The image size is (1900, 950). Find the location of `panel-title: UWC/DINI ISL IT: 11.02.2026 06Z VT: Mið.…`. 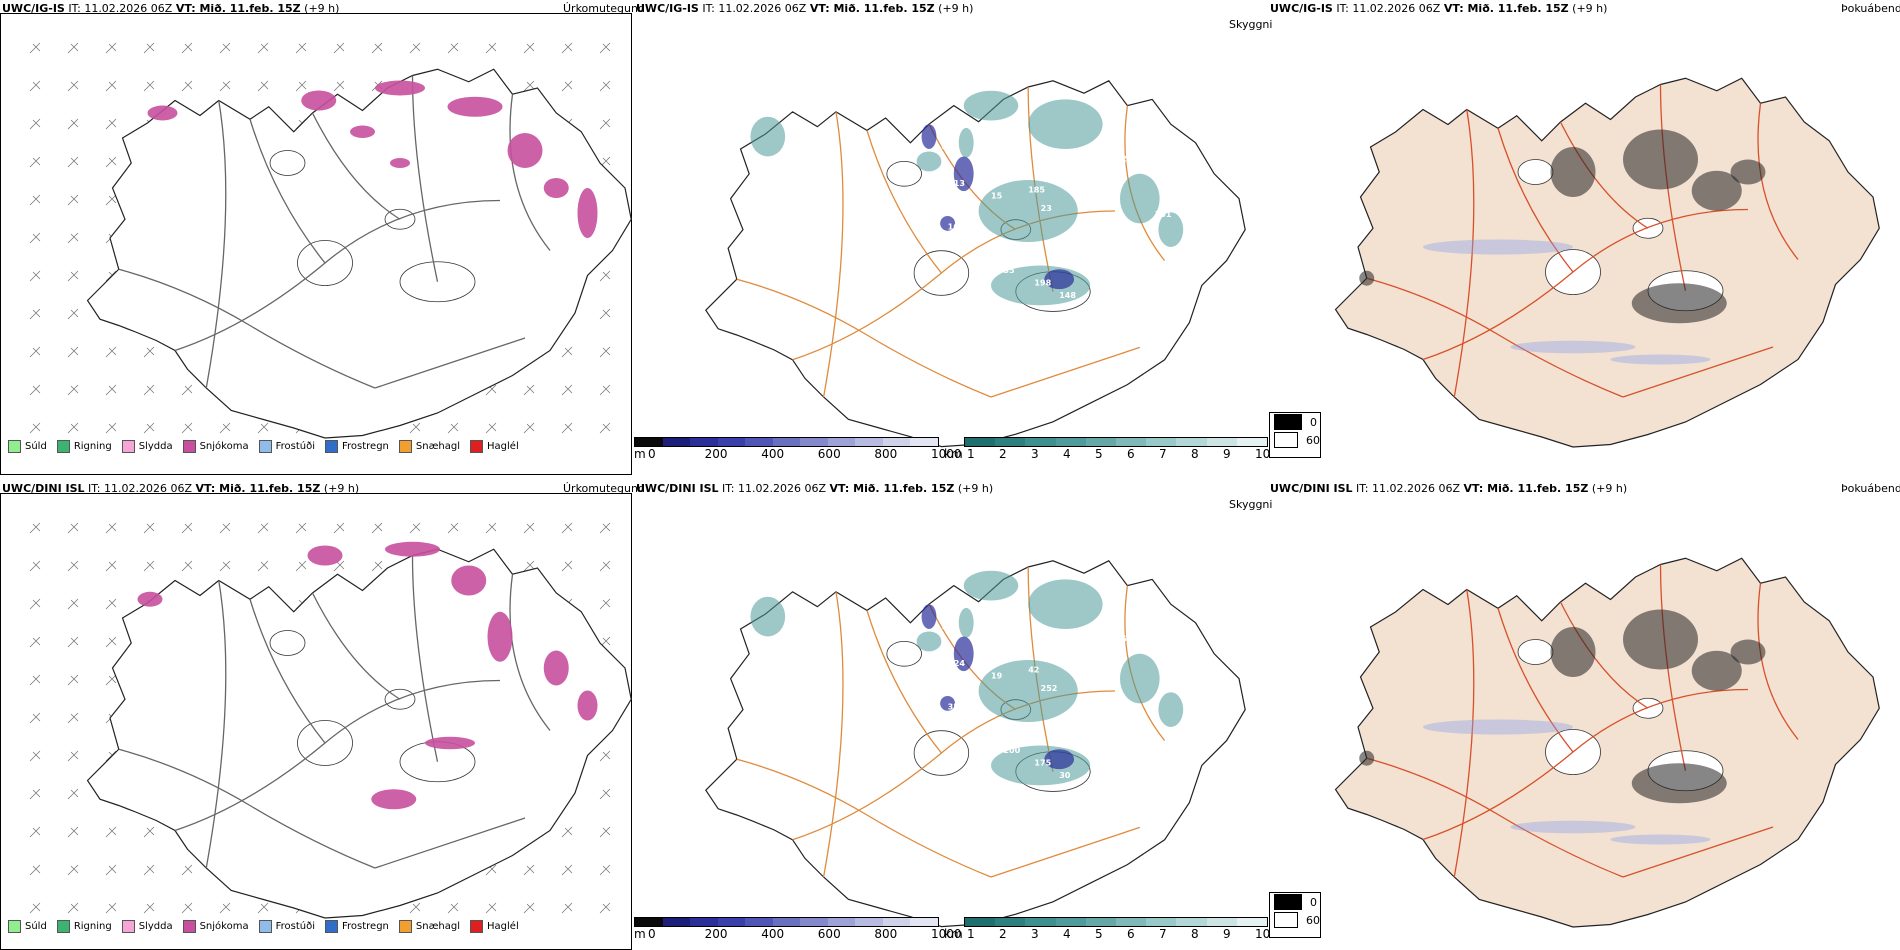

panel-title: UWC/DINI ISL IT: 11.02.2026 06Z VT: Mið.… is located at coordinates (815, 488).